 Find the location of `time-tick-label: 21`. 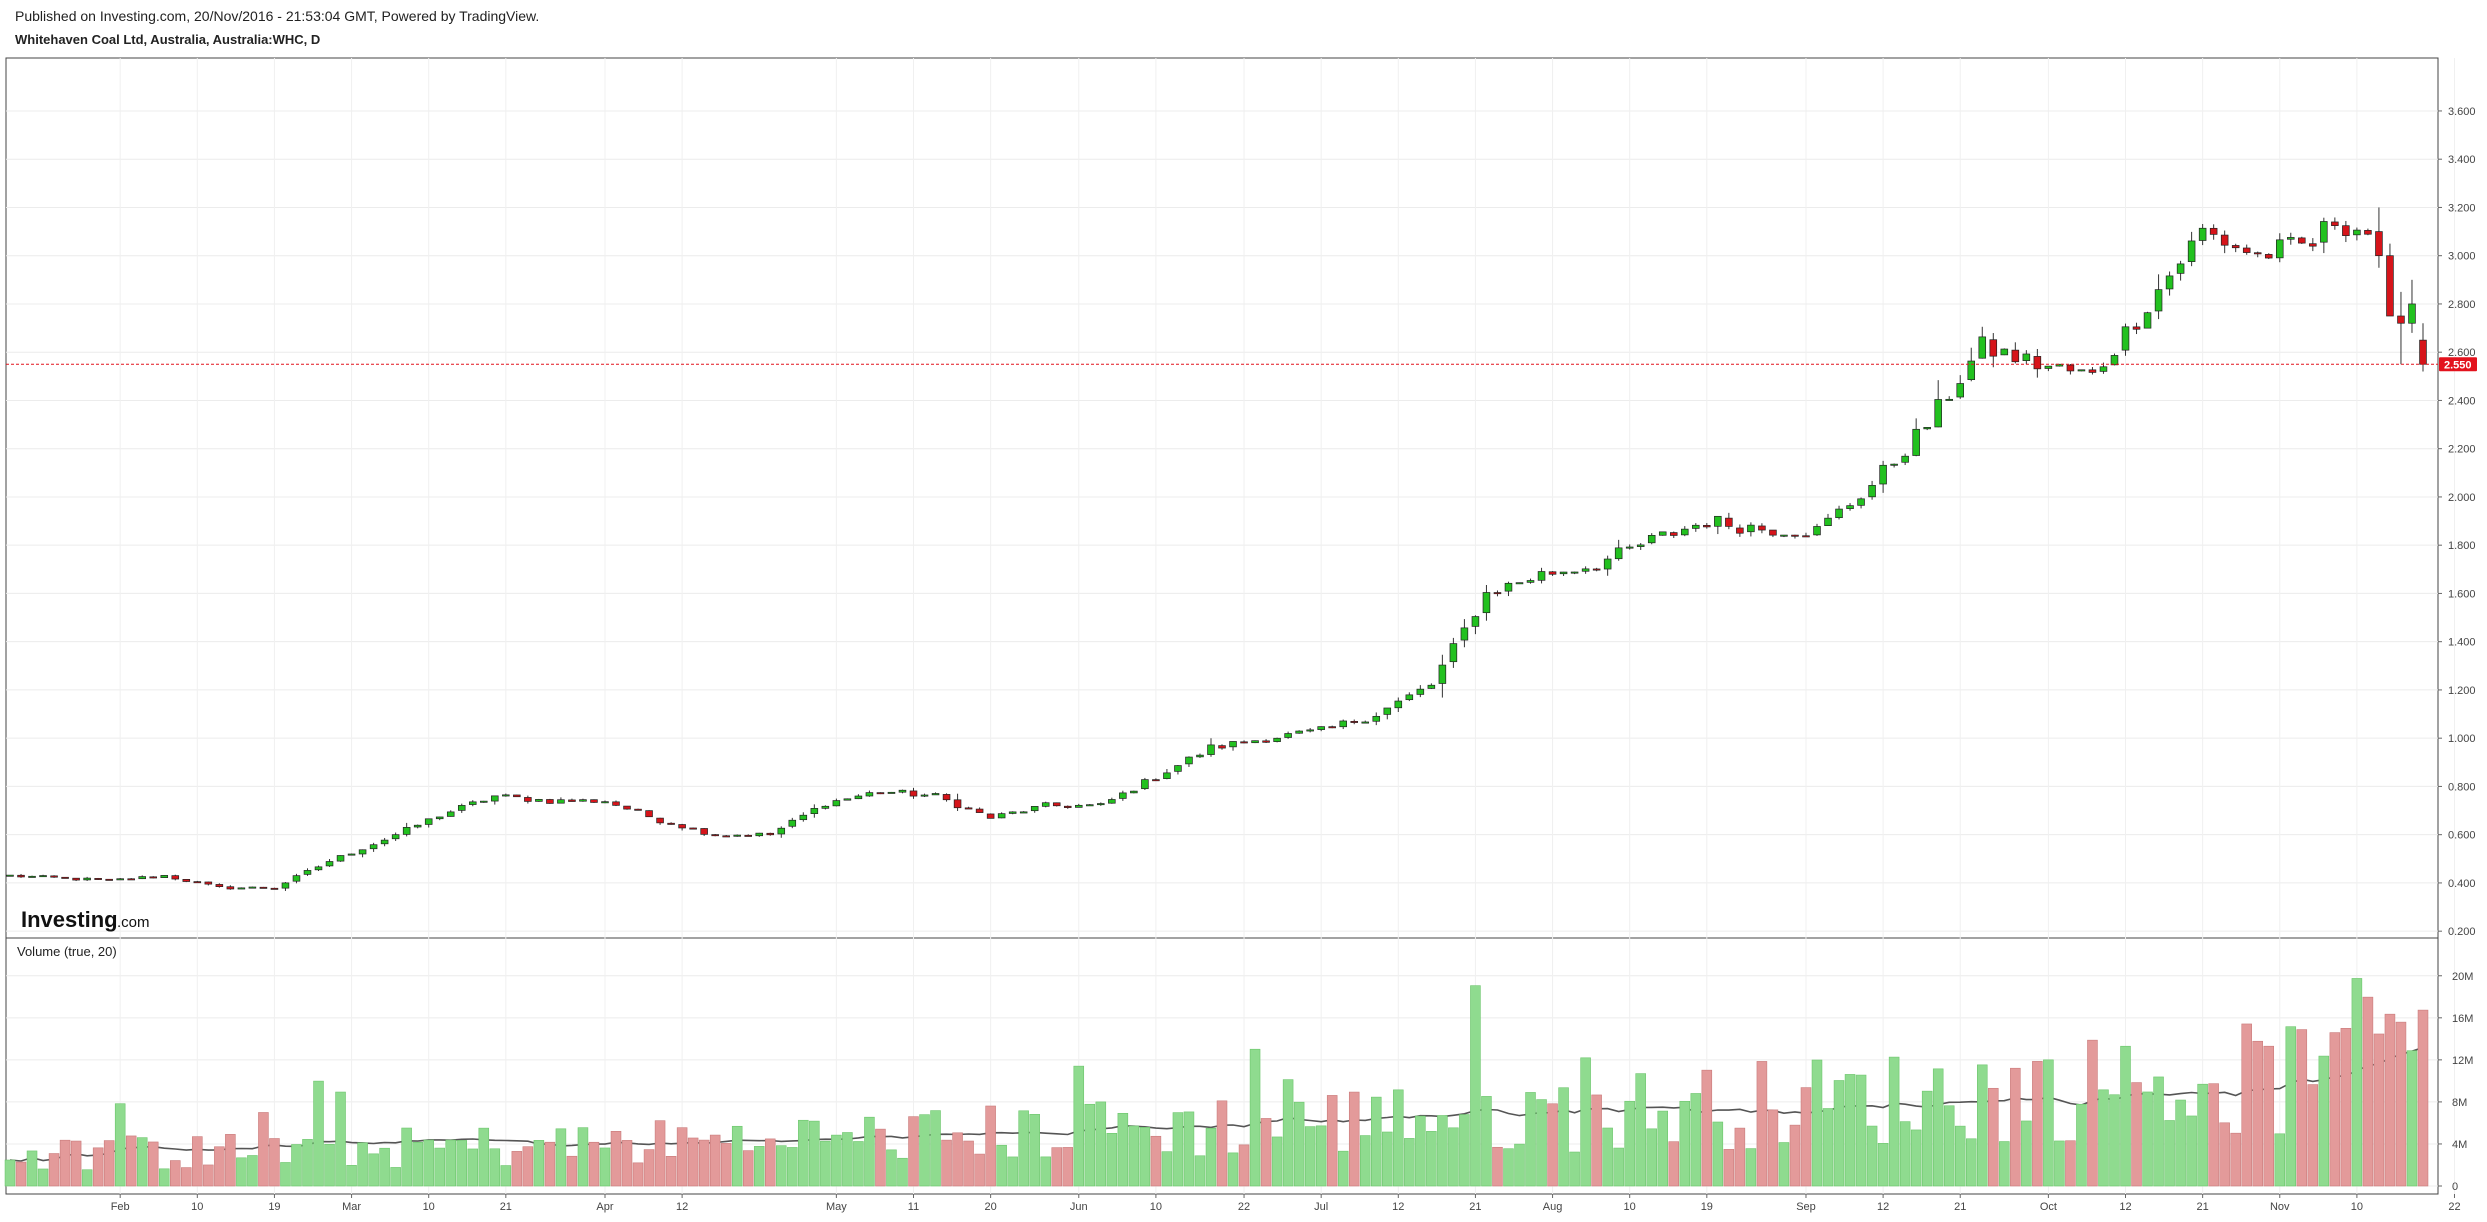

time-tick-label: 21 is located at coordinates (1475, 1207).